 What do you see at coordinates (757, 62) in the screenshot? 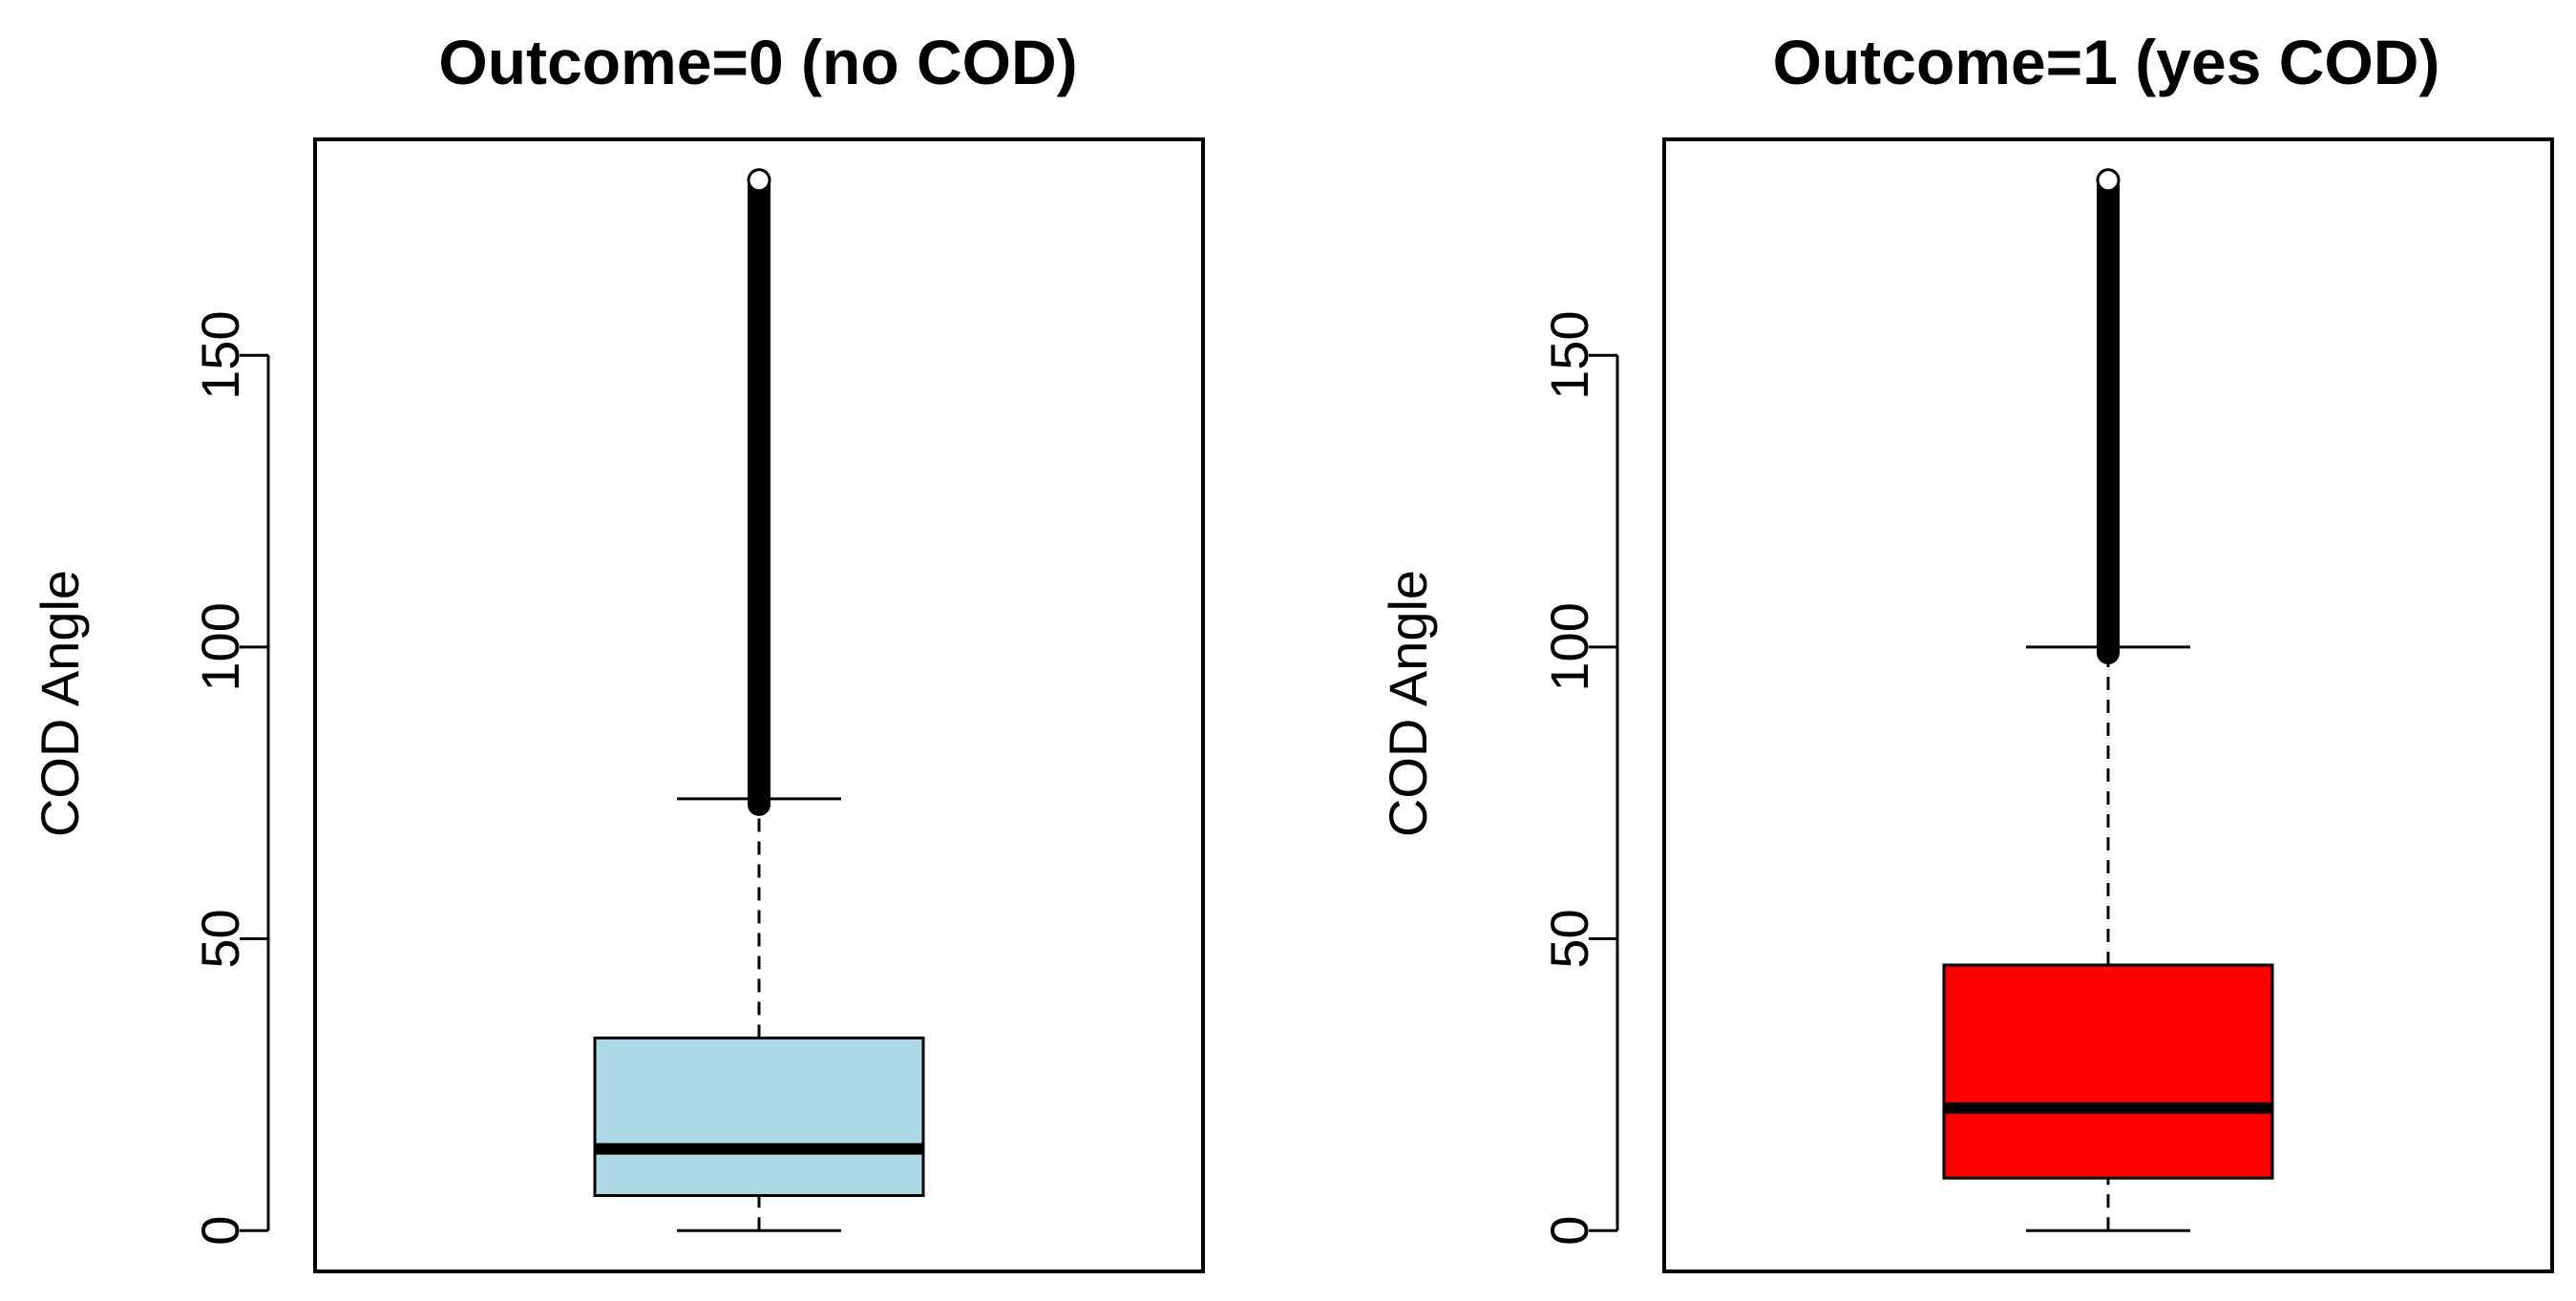
I see `chart-title: Outcome=0 (no COD)` at bounding box center [757, 62].